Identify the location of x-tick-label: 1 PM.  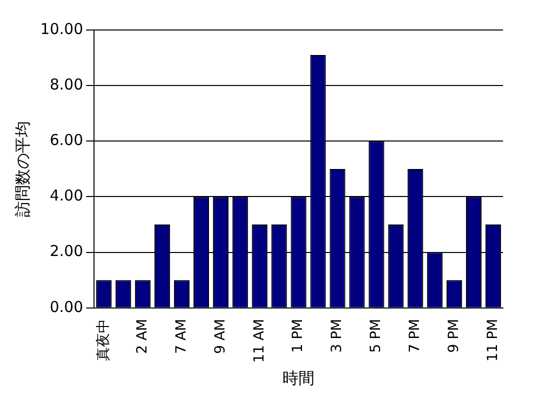
(298, 335).